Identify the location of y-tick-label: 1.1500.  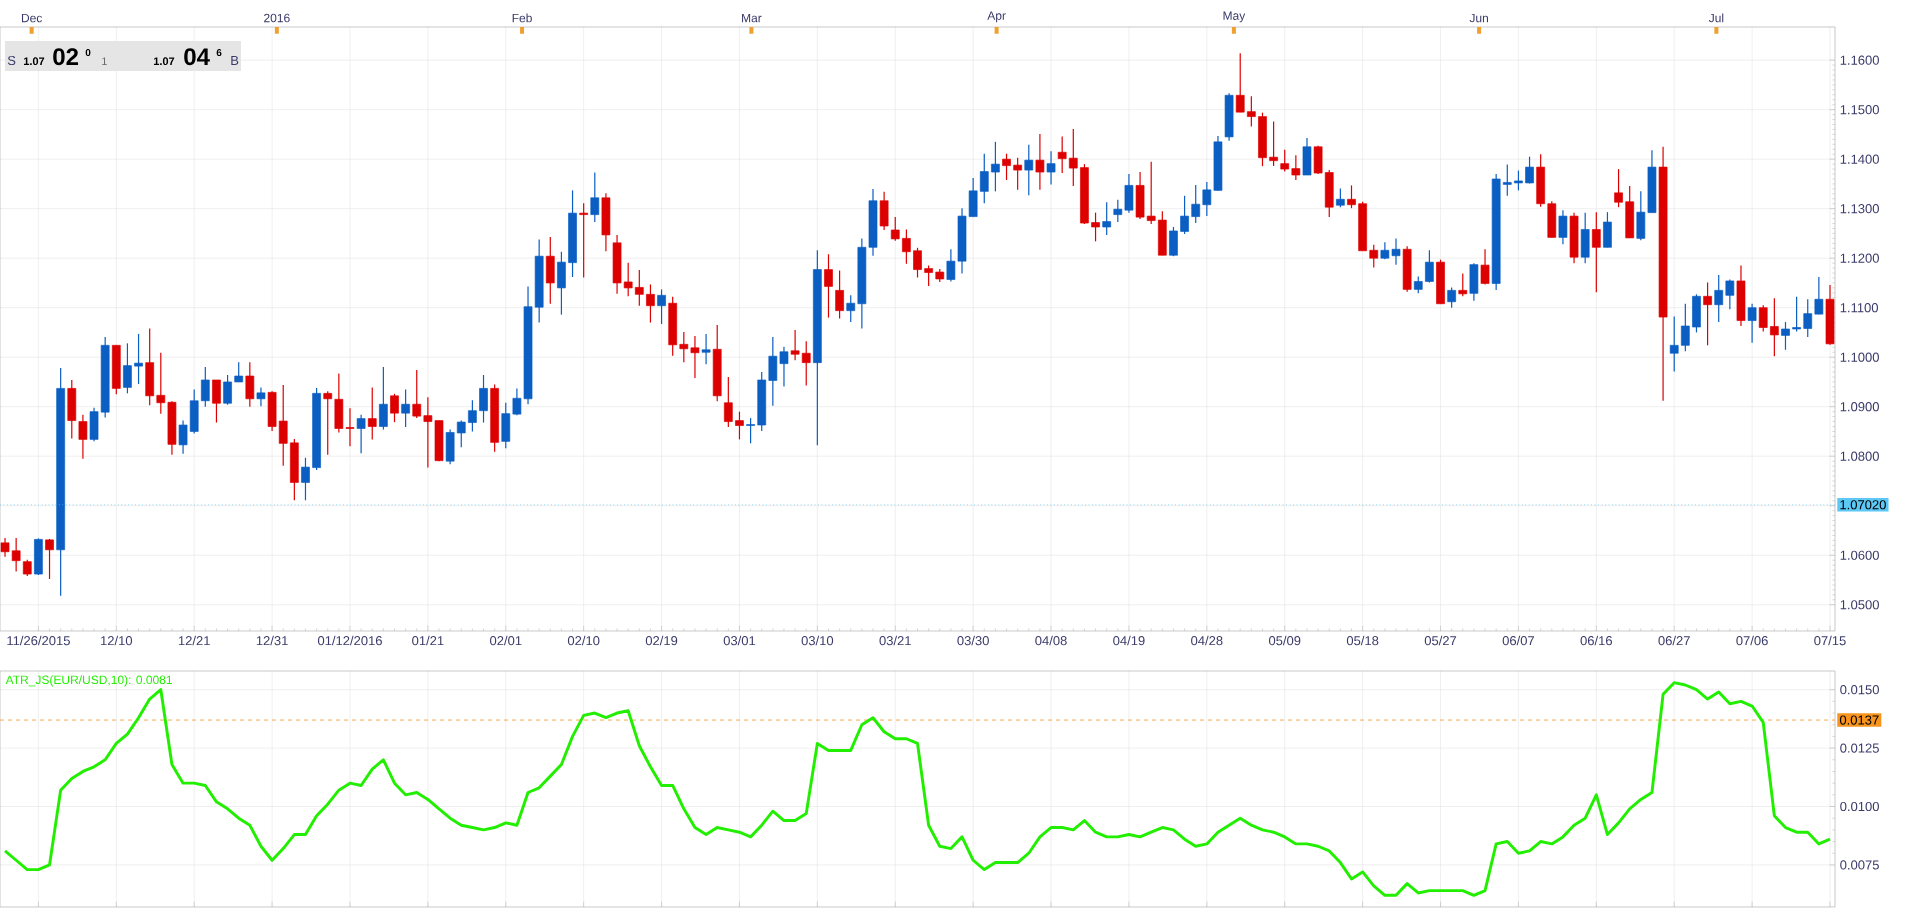
(1859, 110).